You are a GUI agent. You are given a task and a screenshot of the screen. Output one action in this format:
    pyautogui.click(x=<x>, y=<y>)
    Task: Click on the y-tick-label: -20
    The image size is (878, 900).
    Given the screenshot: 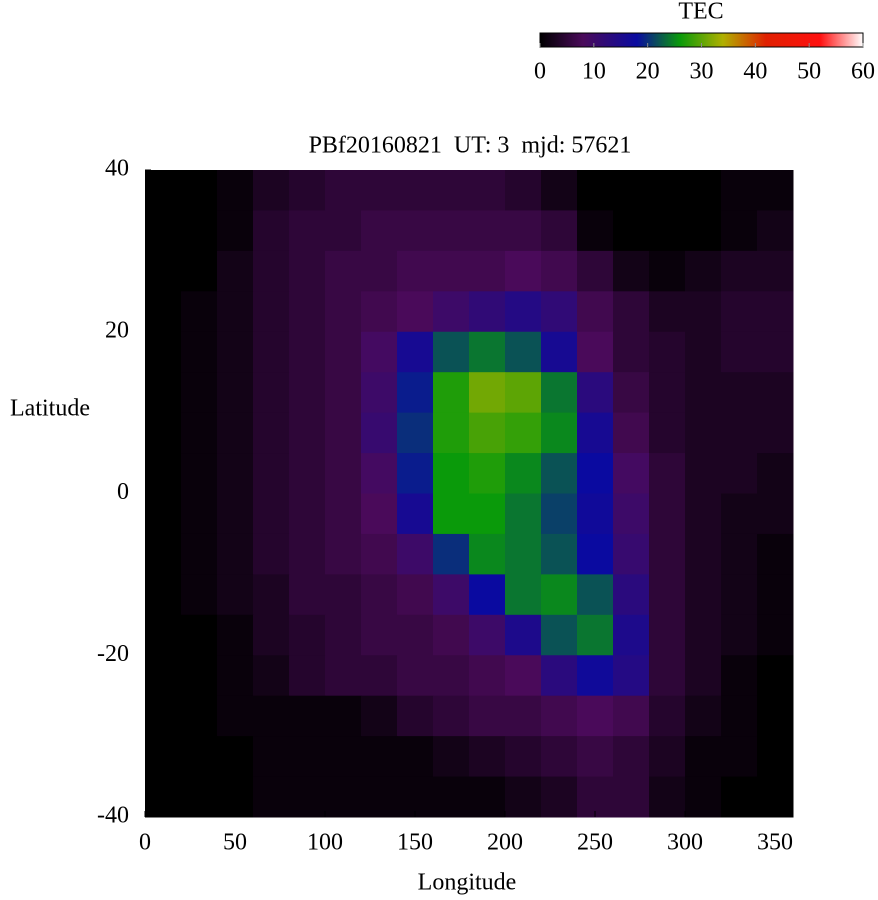 What is the action you would take?
    pyautogui.click(x=113, y=654)
    